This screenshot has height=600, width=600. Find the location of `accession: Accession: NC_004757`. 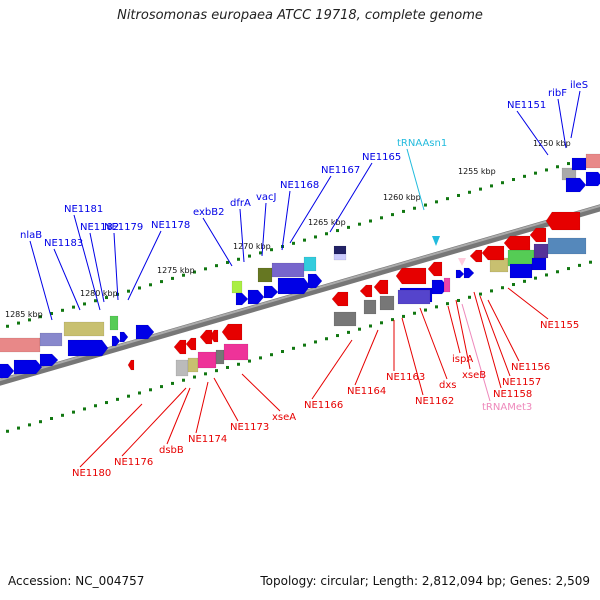

accession: Accession: NC_004757 is located at coordinates (76, 581).